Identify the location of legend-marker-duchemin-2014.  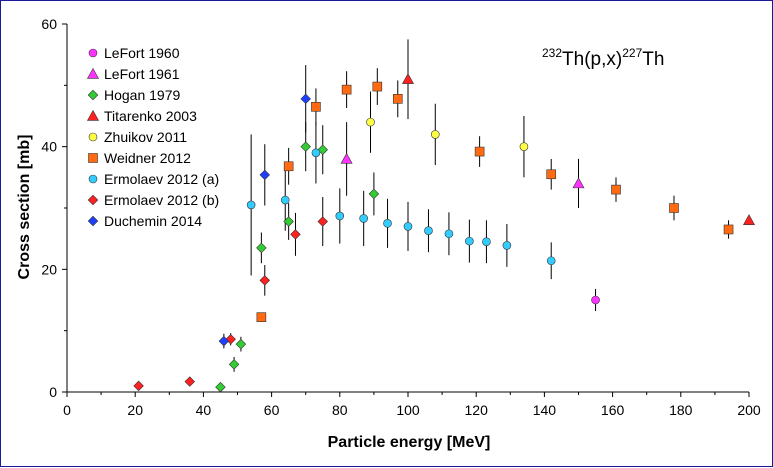
(93, 221).